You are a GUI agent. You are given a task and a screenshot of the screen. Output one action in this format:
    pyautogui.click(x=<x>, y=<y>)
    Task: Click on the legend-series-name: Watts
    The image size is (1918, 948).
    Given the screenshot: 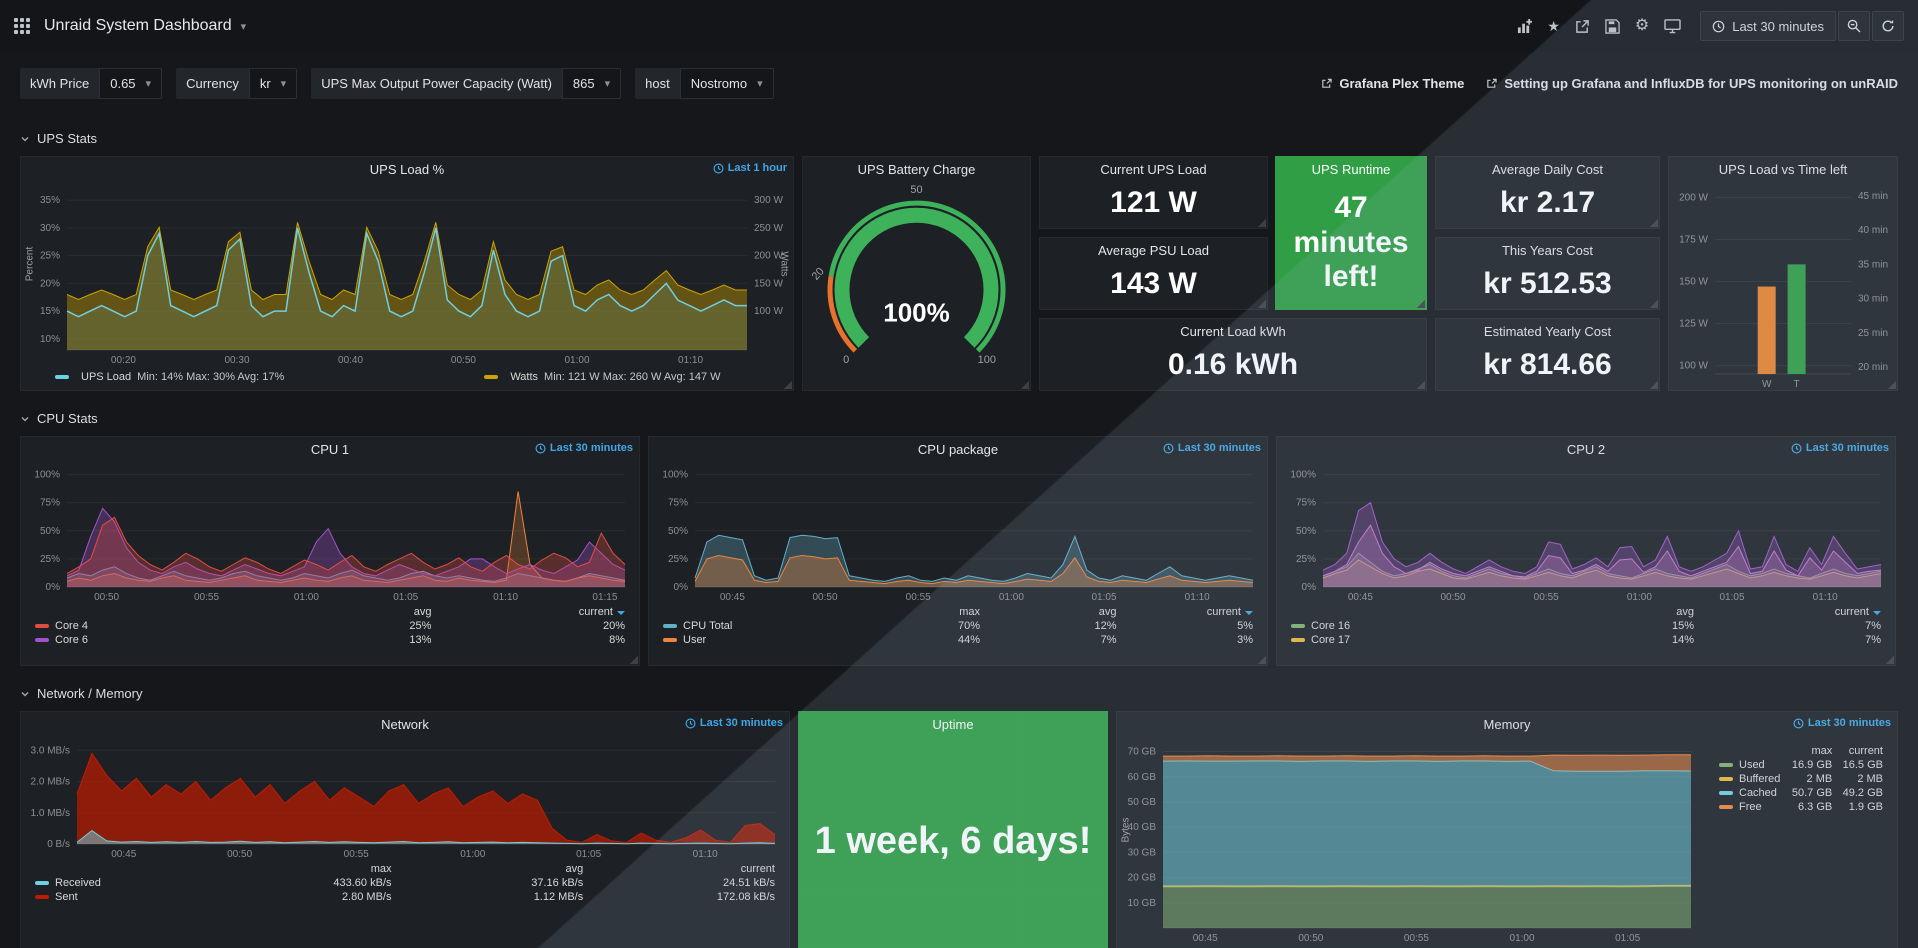 What is the action you would take?
    pyautogui.click(x=524, y=377)
    